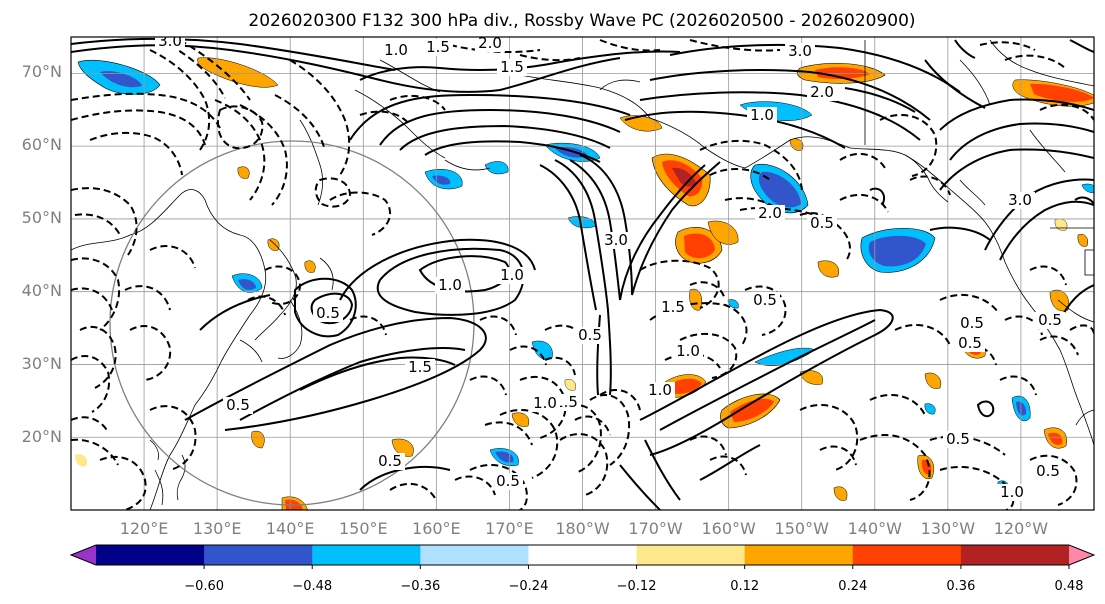  What do you see at coordinates (83, 555) in the screenshot?
I see `colorbar-extend-low` at bounding box center [83, 555].